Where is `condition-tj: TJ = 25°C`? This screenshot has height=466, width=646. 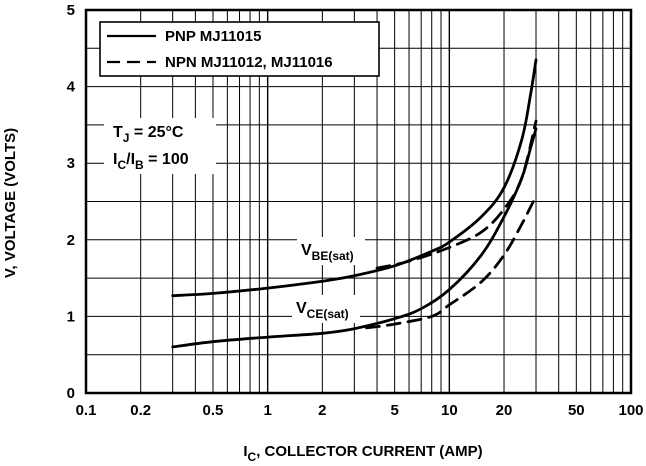 condition-tj: TJ = 25°C is located at coordinates (148, 134).